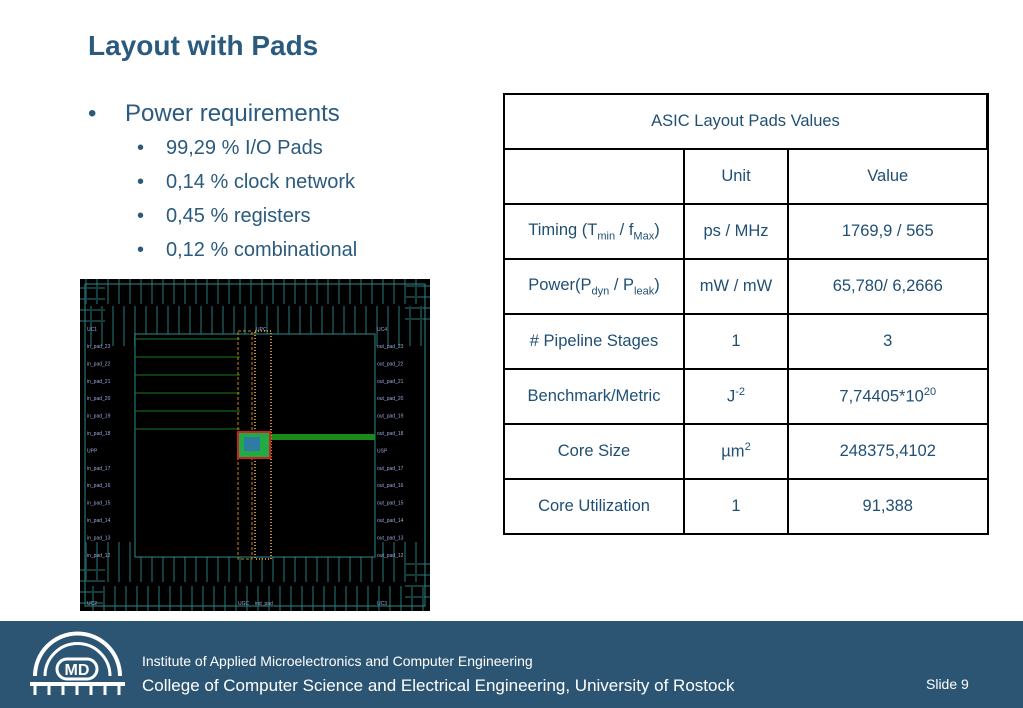 This screenshot has height=708, width=1023. I want to click on table-cell: # Pipeline Stages, so click(594, 341).